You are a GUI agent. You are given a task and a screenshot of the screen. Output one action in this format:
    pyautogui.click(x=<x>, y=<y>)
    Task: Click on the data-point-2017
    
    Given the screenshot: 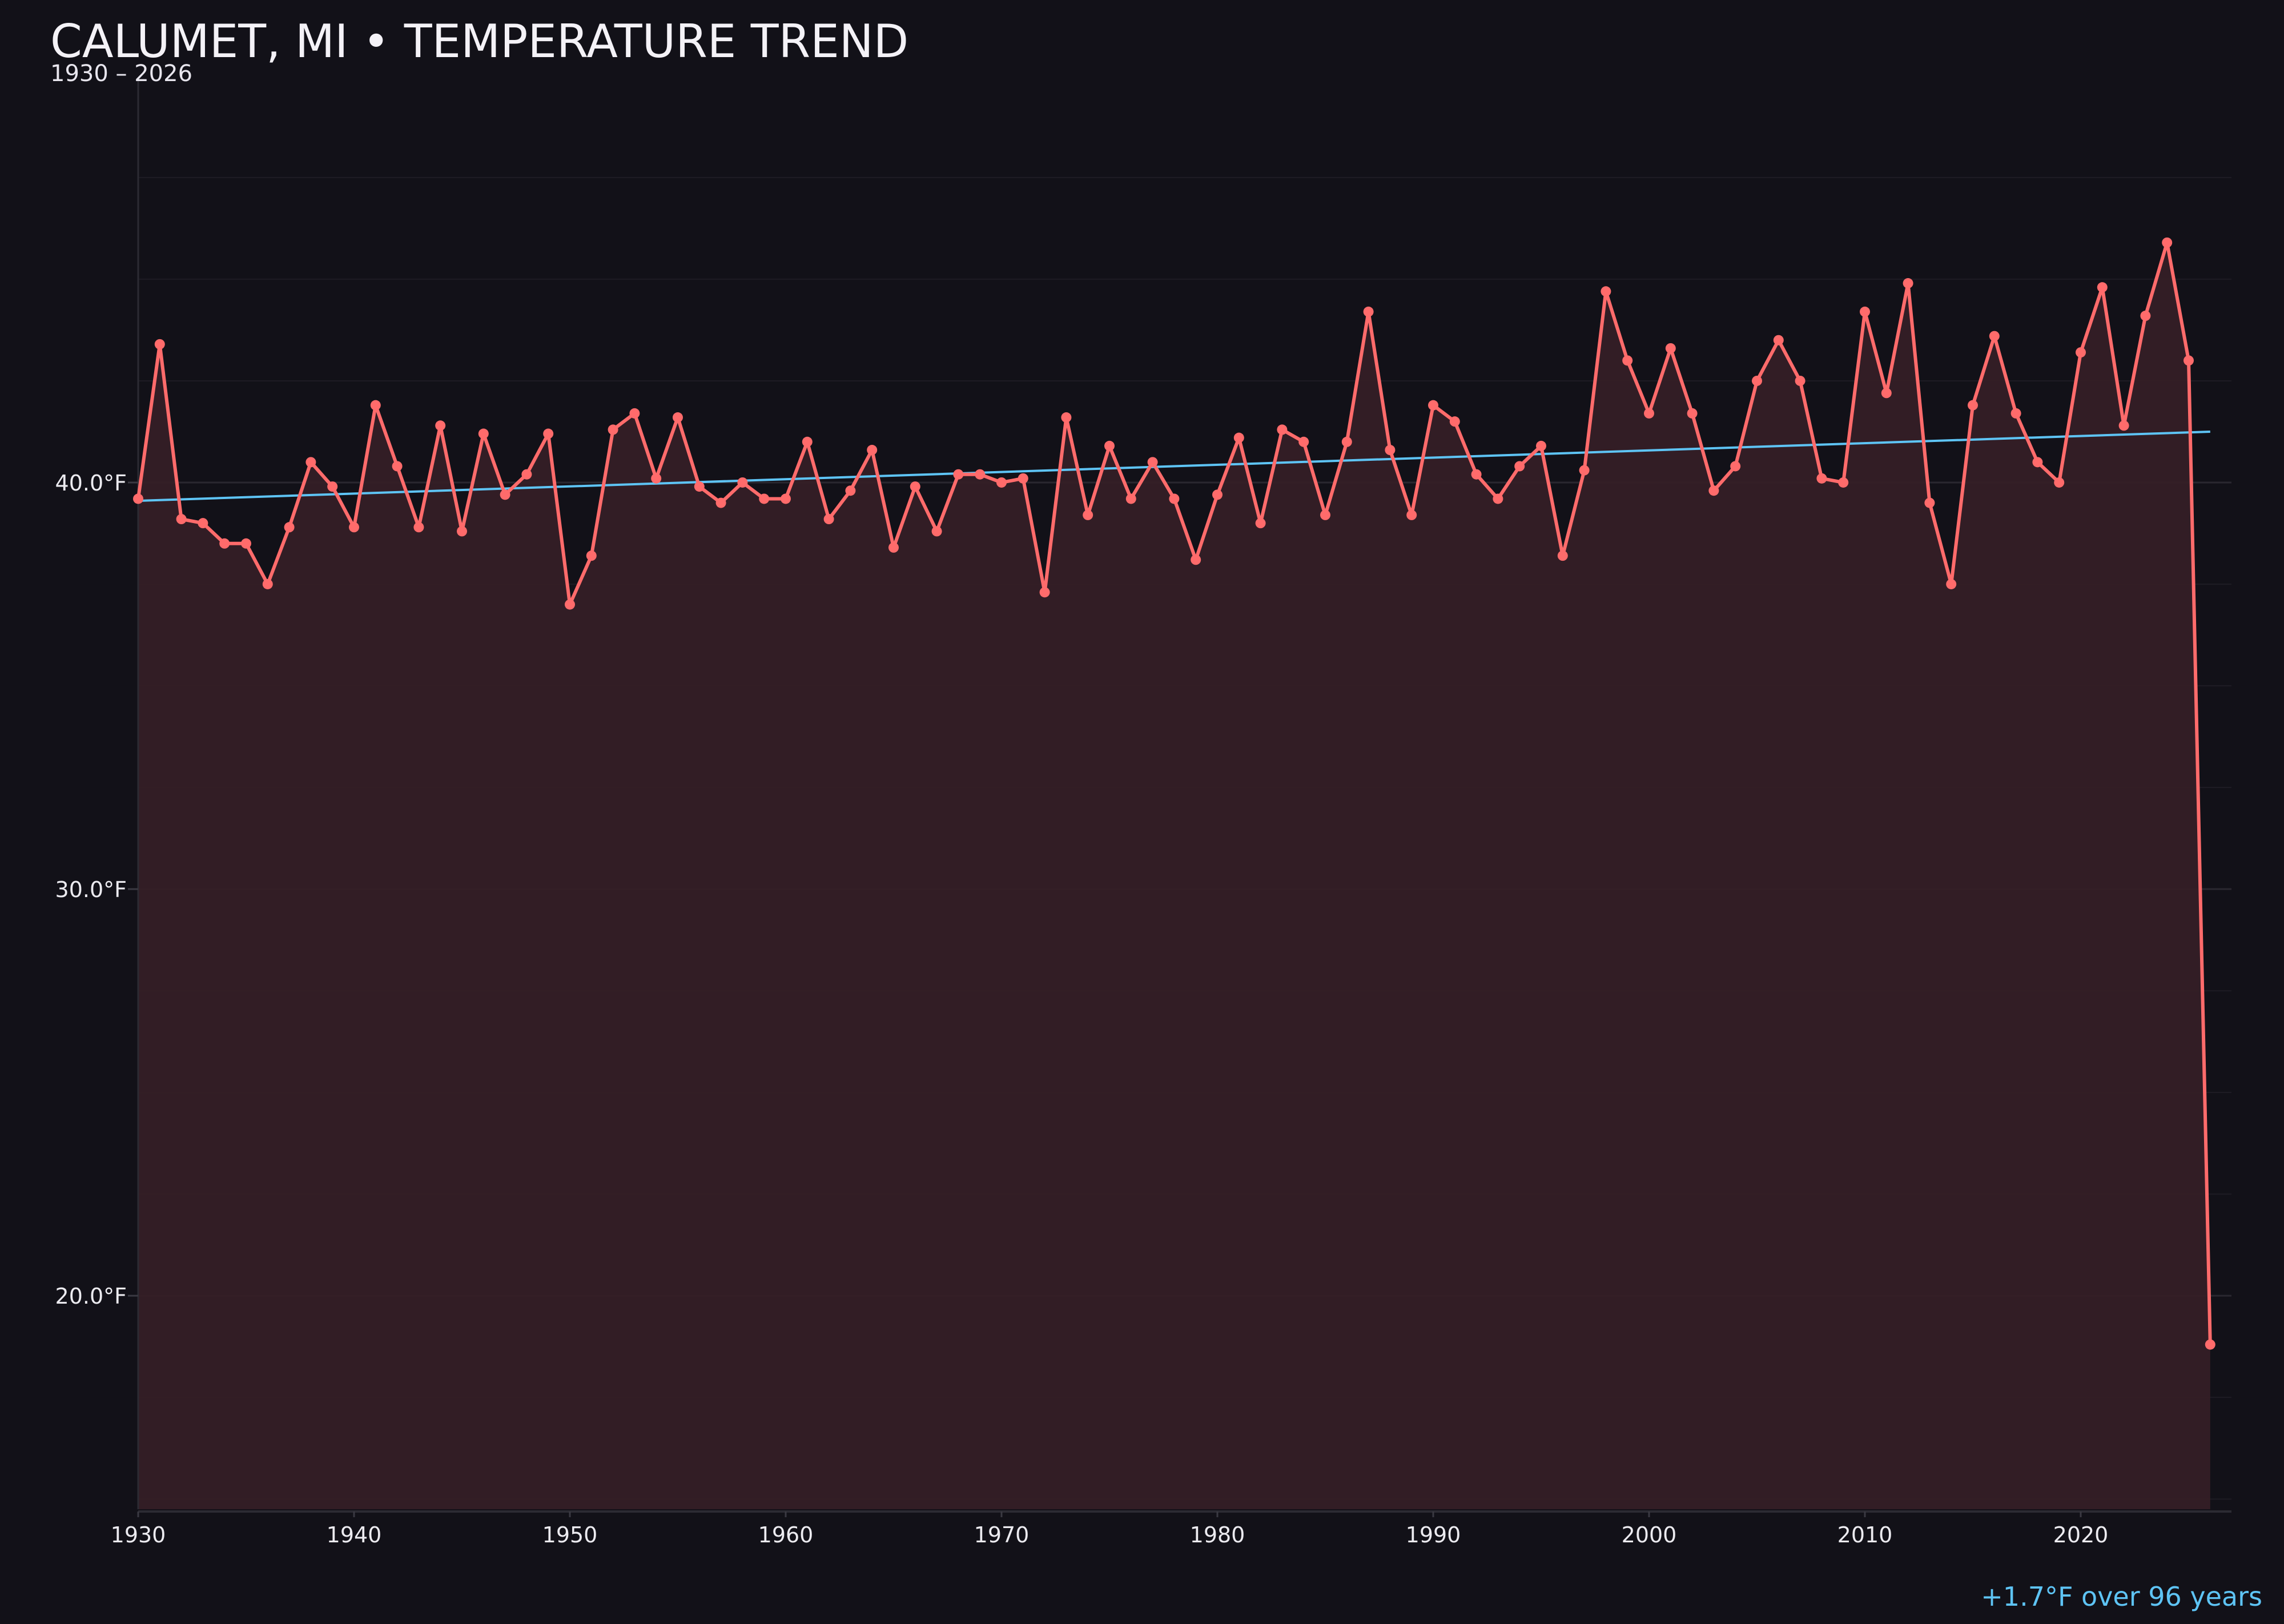 What is the action you would take?
    pyautogui.click(x=2015, y=413)
    